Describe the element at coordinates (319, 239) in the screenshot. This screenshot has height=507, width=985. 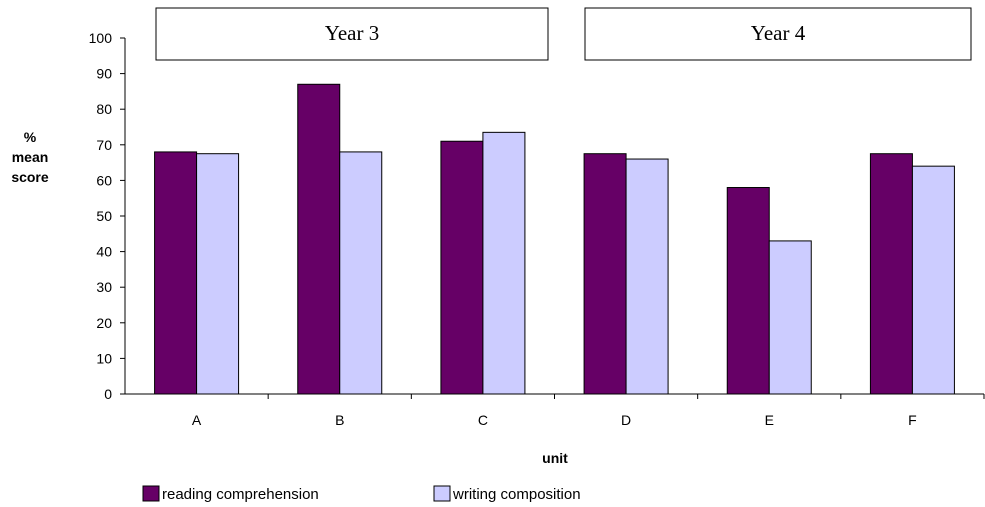
I see `bar-reading-B` at that location.